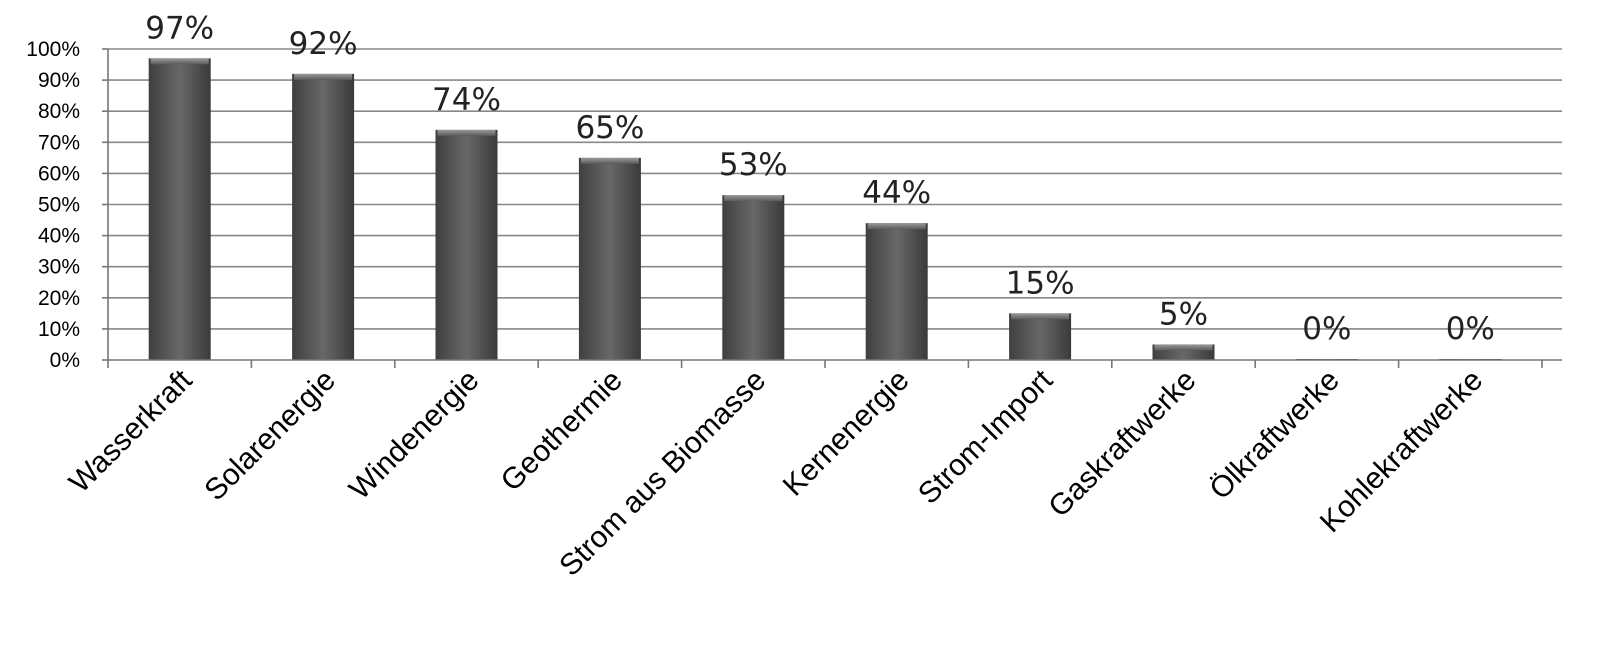  What do you see at coordinates (65, 360) in the screenshot?
I see `y-tick-label: 0%` at bounding box center [65, 360].